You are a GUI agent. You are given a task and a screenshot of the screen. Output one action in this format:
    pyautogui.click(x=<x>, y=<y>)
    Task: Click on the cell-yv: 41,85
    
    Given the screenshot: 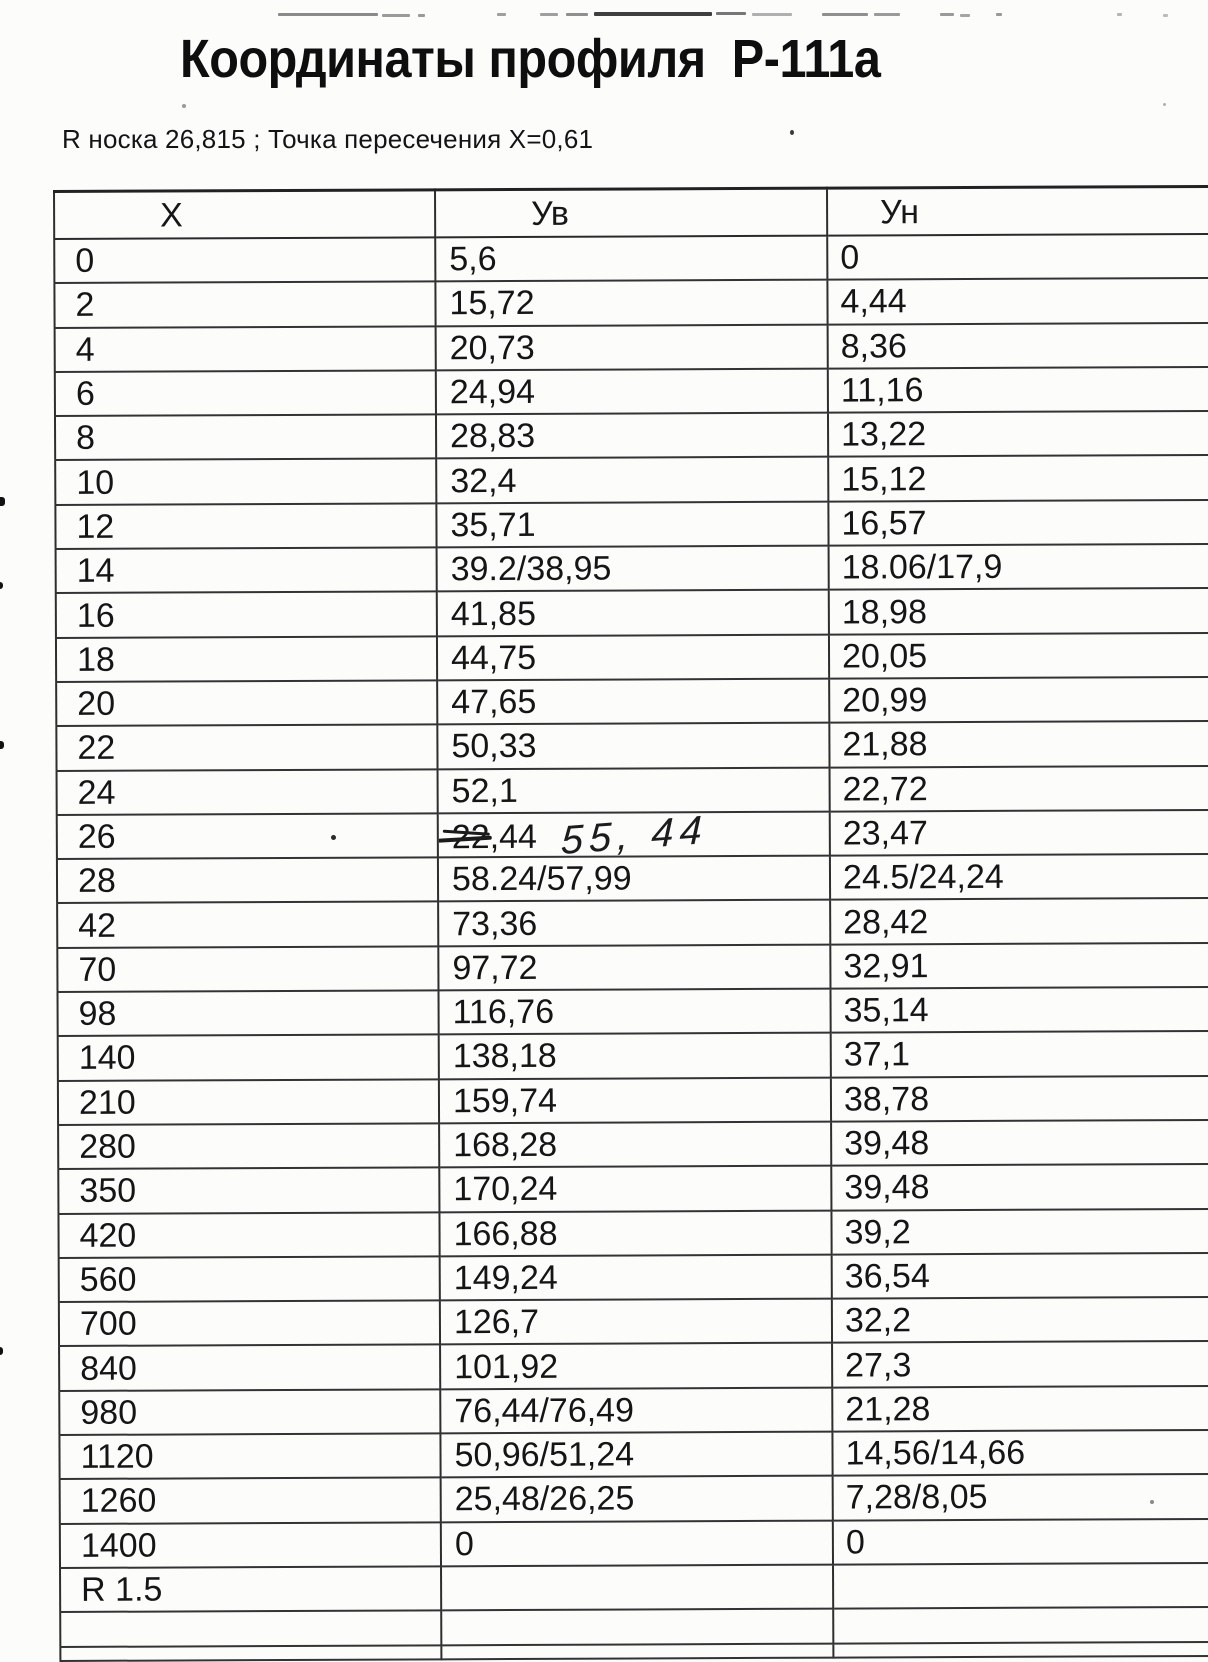 What is the action you would take?
    pyautogui.click(x=632, y=613)
    